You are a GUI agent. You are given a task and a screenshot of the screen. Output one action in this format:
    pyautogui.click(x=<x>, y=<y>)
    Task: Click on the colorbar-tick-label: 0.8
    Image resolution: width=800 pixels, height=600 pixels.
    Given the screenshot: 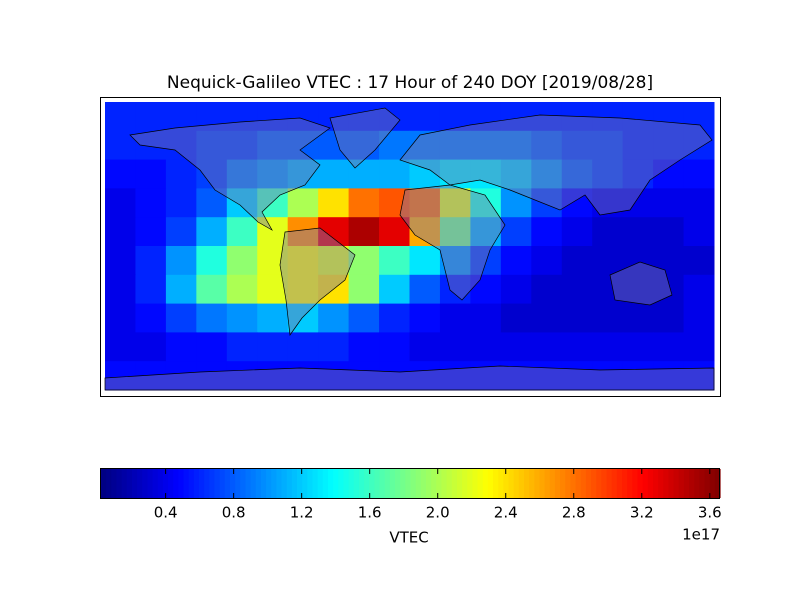 What is the action you would take?
    pyautogui.click(x=234, y=513)
    